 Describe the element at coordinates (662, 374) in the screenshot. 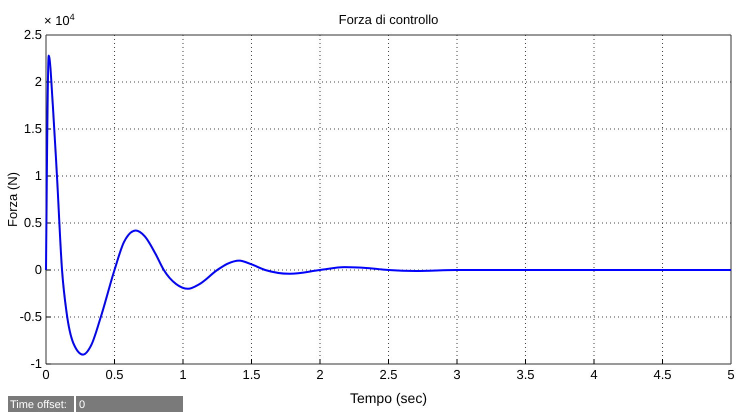

I see `x-tick-label: 4.5` at that location.